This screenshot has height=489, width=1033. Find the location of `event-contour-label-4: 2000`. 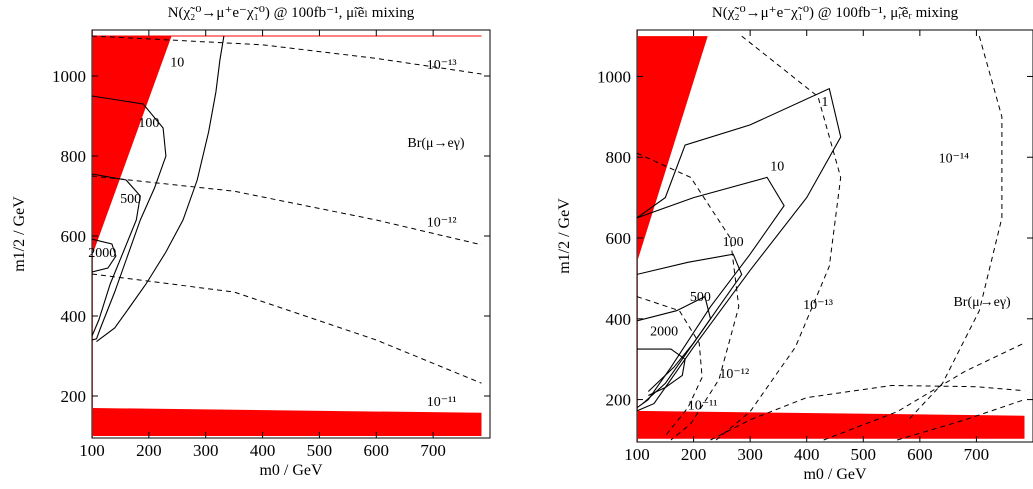

event-contour-label-4: 2000 is located at coordinates (664, 331).